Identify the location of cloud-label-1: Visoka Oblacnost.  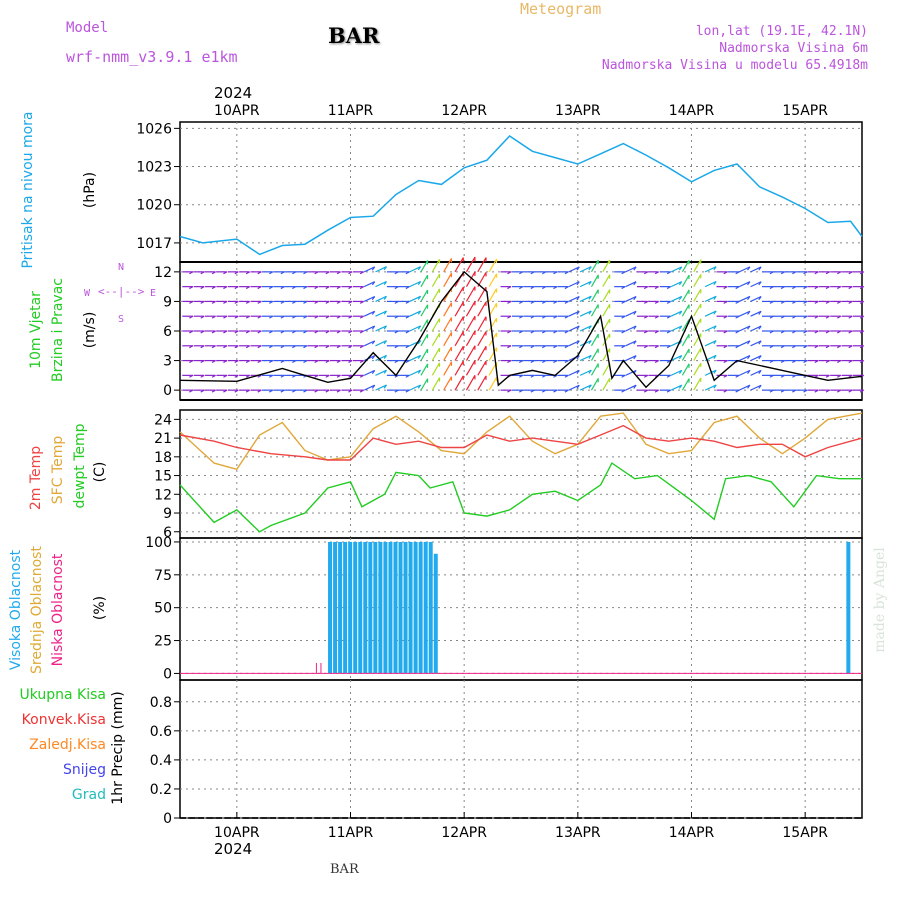
(16, 610).